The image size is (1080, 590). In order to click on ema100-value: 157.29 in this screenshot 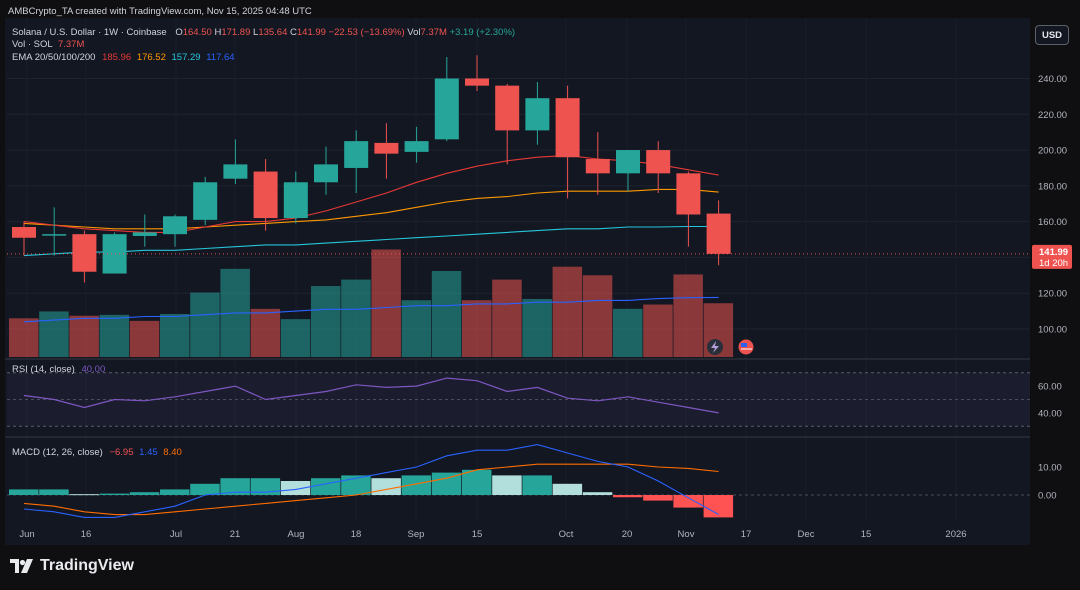, I will do `click(186, 57)`.